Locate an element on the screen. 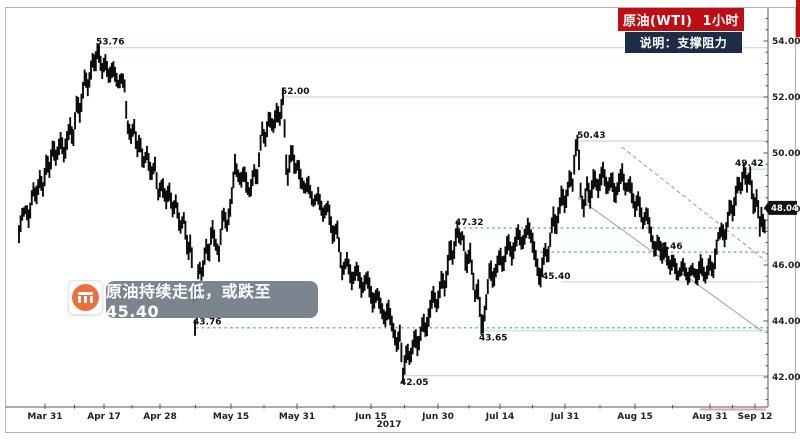  x-axis-tick-label: Sep 12 is located at coordinates (755, 417).